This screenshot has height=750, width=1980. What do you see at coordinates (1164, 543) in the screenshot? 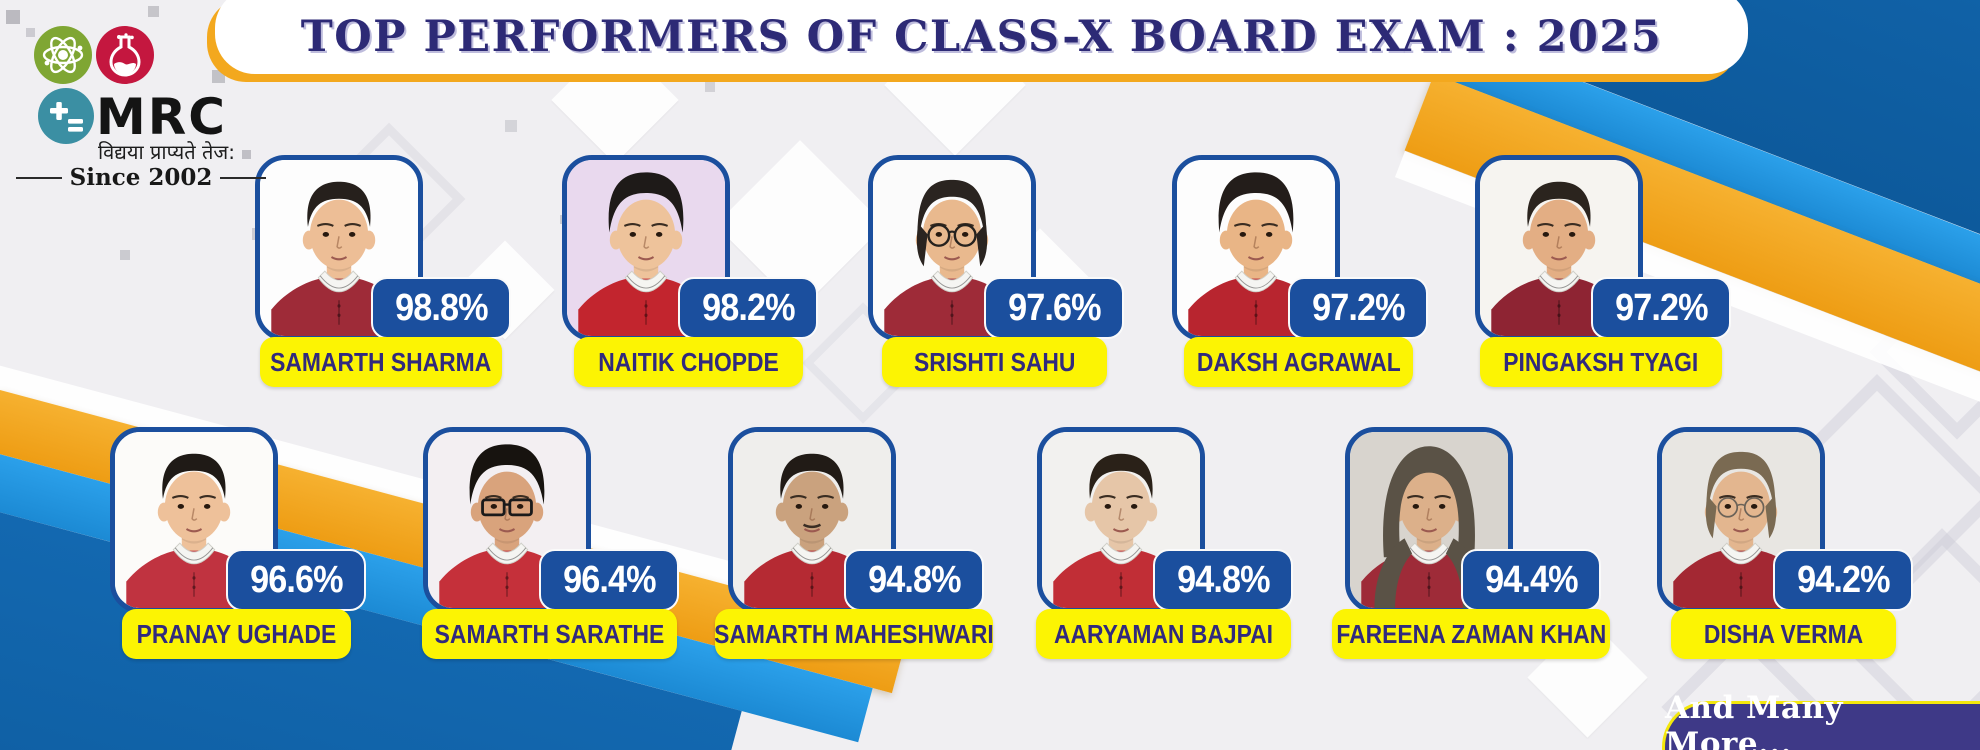
I see `student-card: 94.8% AARYAMAN BAJPAI` at bounding box center [1164, 543].